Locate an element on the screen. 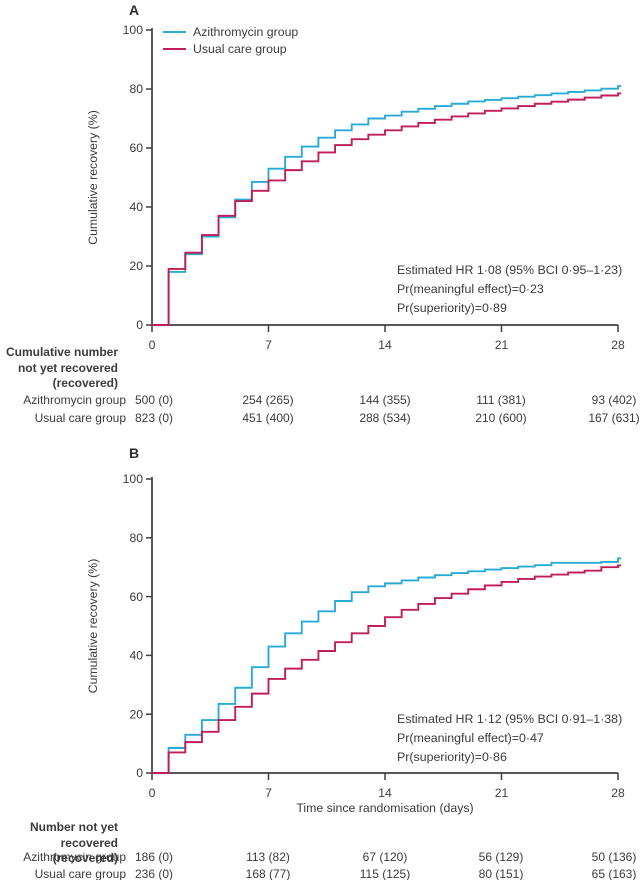 This screenshot has width=644, height=880. table-a-header-line: (recovered) is located at coordinates (85, 383).